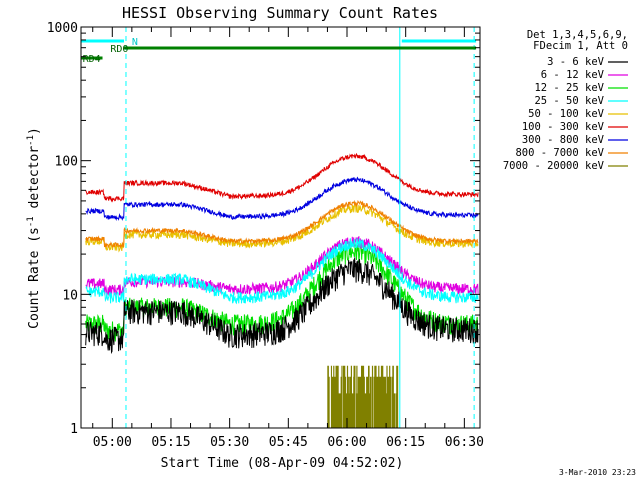  Describe the element at coordinates (170, 442) in the screenshot. I see `x-tick-label: 05:15` at that location.